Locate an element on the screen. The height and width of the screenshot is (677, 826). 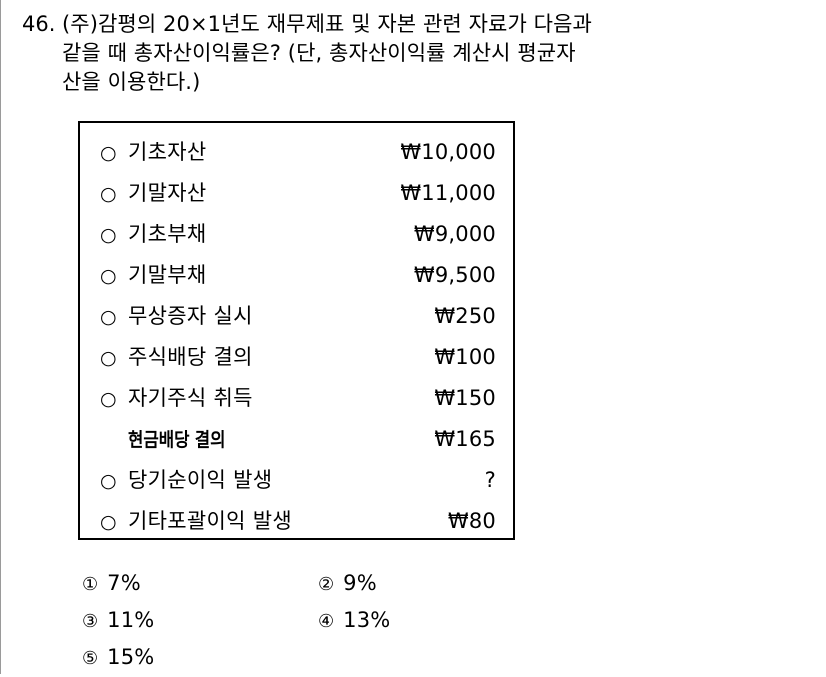
answer-choices: ① 7% ② 9% ③ 11% ④ 13% ⑤ 15% is located at coordinates (382, 620).